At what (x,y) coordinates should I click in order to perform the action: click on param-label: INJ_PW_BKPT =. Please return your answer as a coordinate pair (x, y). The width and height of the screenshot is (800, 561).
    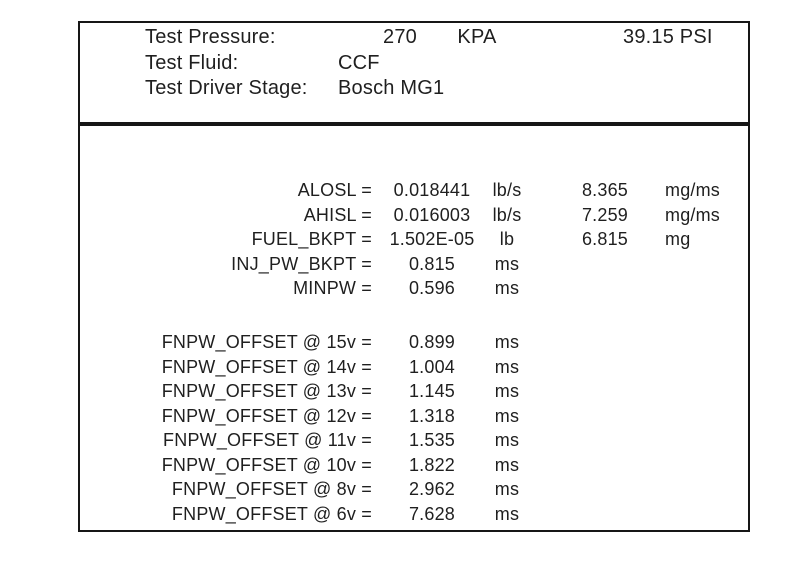
    Looking at the image, I should click on (301, 264).